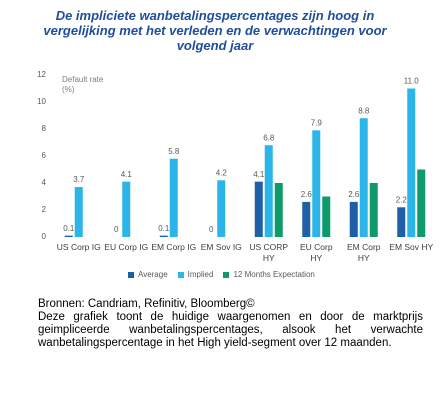 This screenshot has width=446, height=401. What do you see at coordinates (174, 151) in the screenshot?
I see `value-label: 5.8` at bounding box center [174, 151].